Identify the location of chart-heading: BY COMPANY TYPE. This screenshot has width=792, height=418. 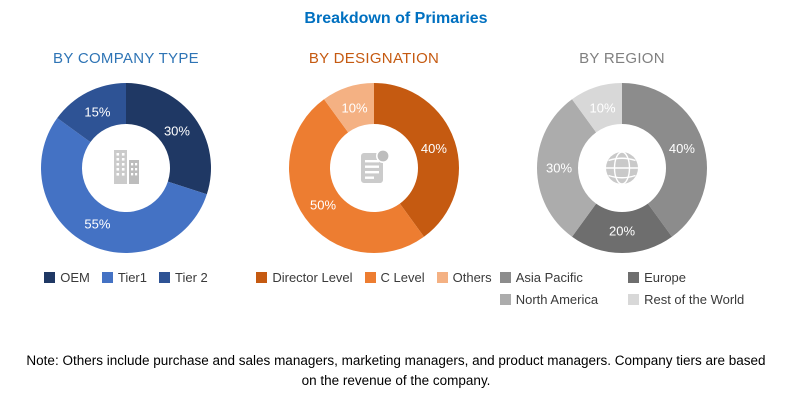
(126, 58).